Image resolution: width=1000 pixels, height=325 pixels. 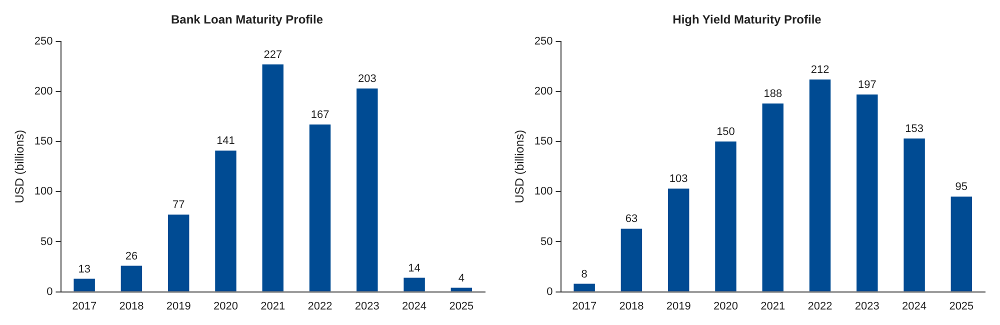 What do you see at coordinates (131, 256) in the screenshot?
I see `data-label: 26` at bounding box center [131, 256].